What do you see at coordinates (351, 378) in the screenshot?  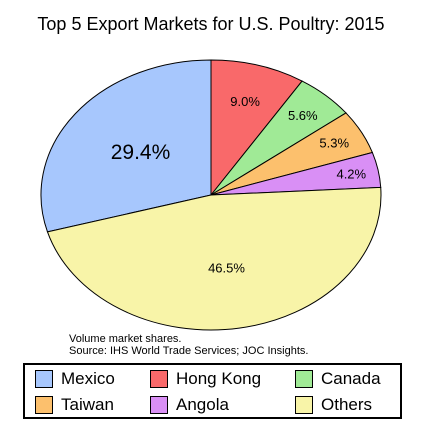 I see `legend-label-canada: Canada` at bounding box center [351, 378].